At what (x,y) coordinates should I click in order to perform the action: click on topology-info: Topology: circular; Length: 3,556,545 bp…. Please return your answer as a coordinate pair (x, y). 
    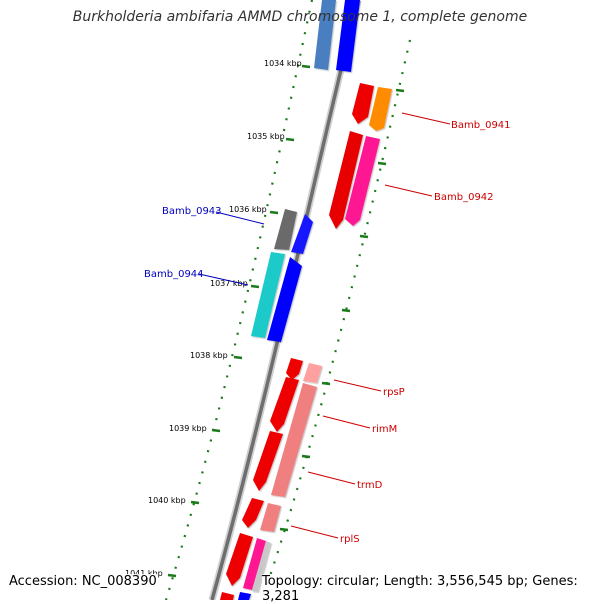
    Looking at the image, I should click on (431, 589).